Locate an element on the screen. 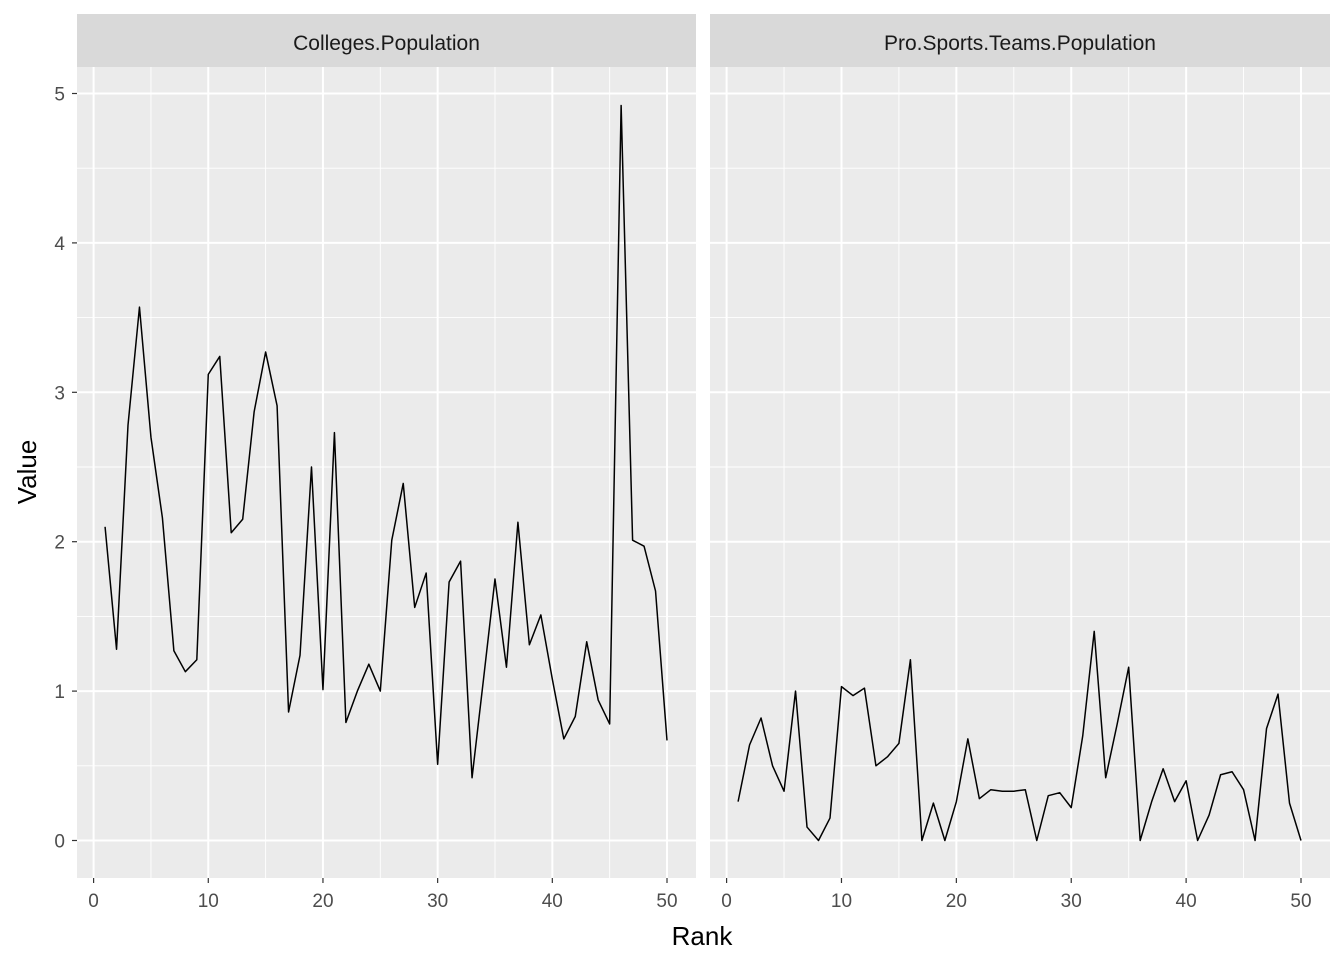 This screenshot has height=960, width=1344. facet-strip-label: Colleges.Population is located at coordinates (386, 43).